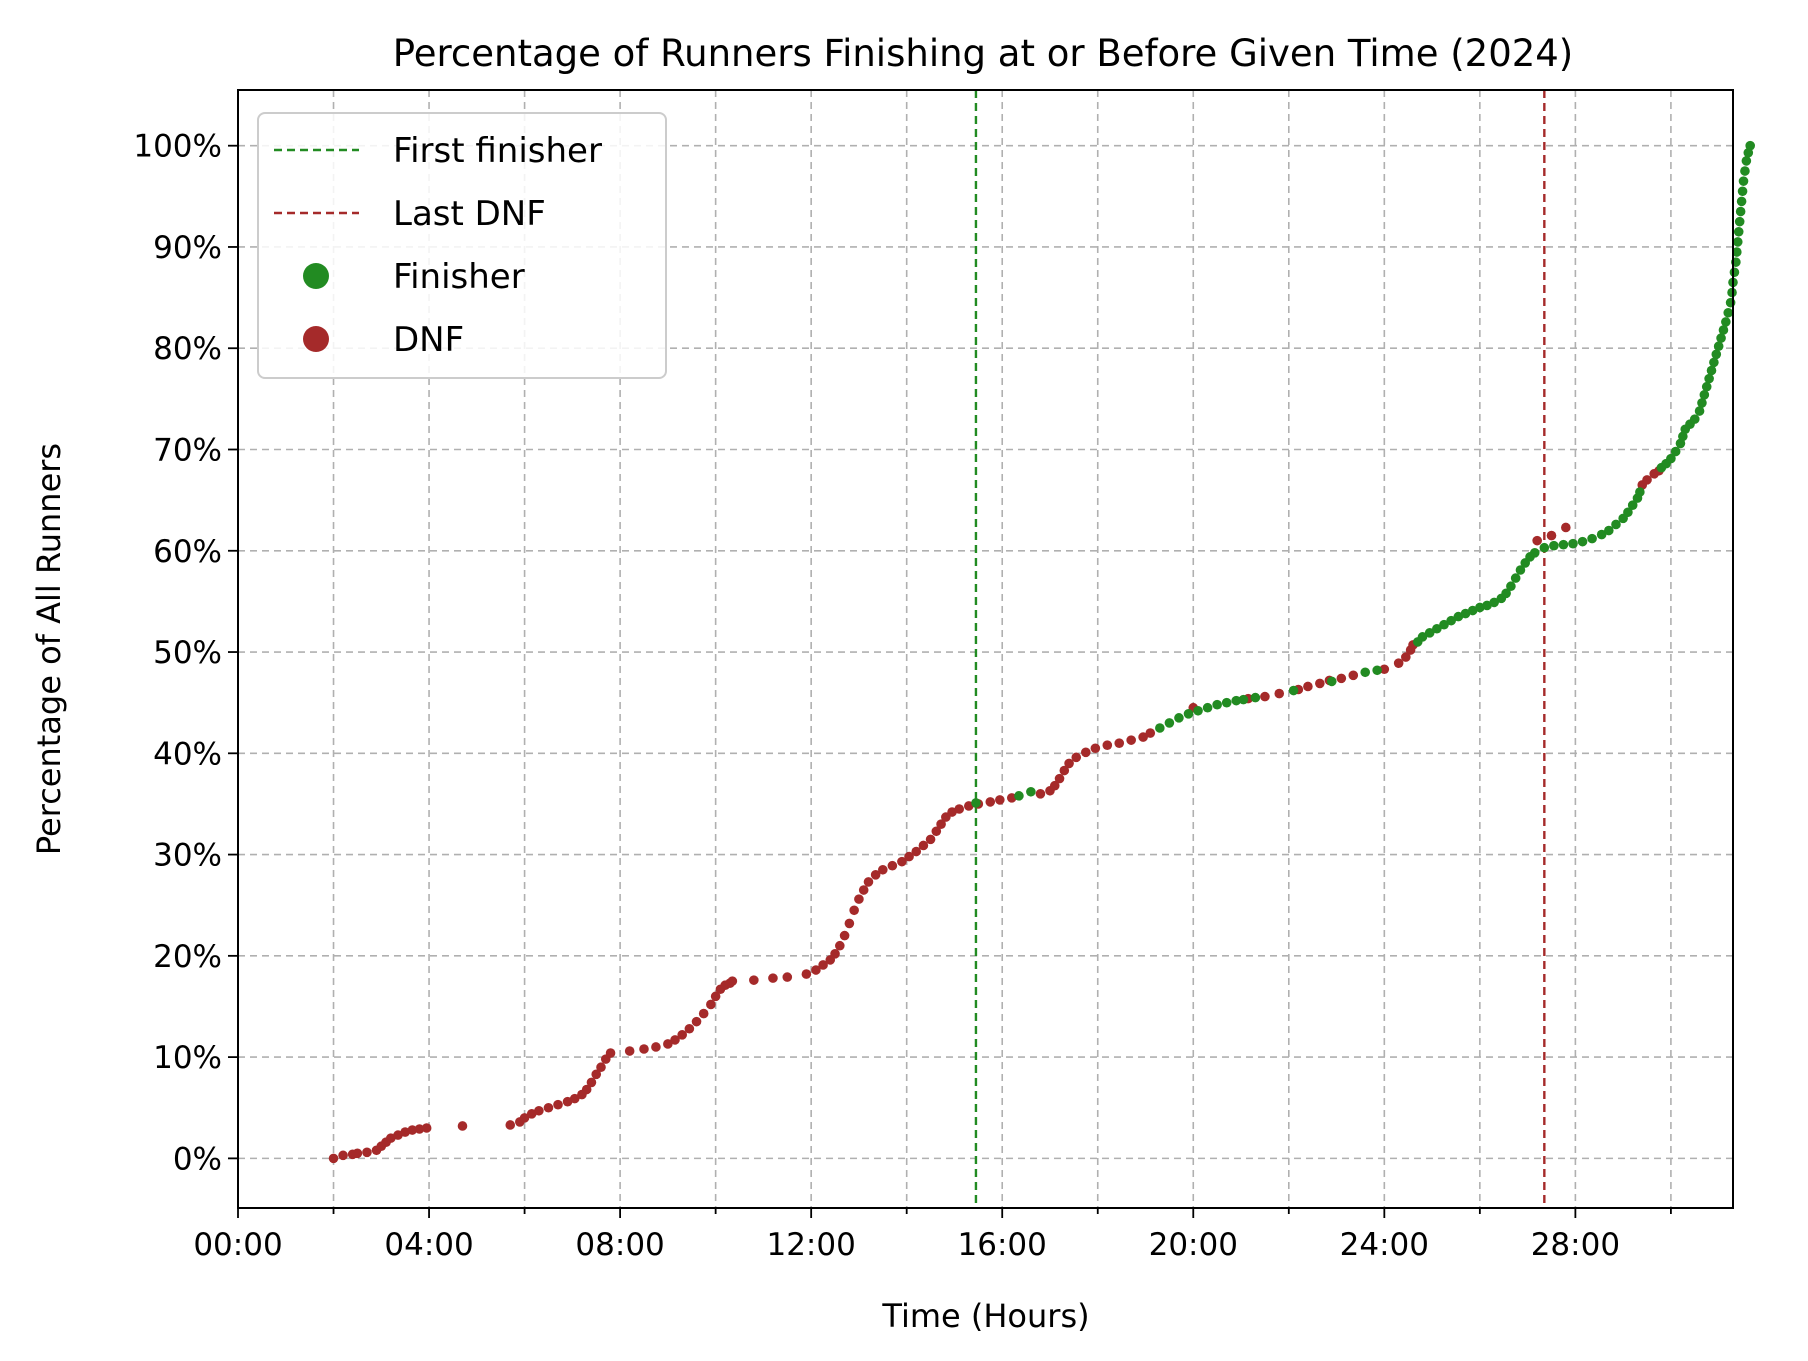 Image resolution: width=1808 pixels, height=1361 pixels. What do you see at coordinates (187, 1058) in the screenshot?
I see `y-tick-label: 10%` at bounding box center [187, 1058].